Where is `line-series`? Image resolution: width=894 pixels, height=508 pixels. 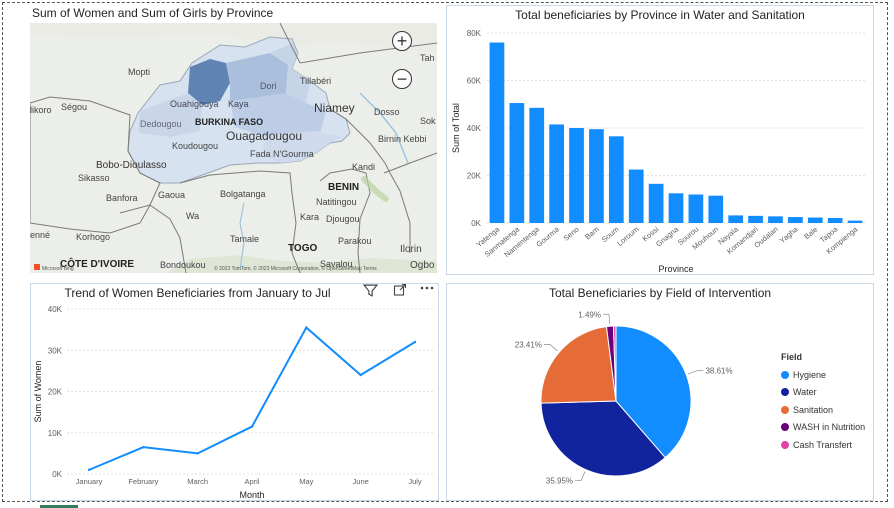 line-series is located at coordinates (252, 398).